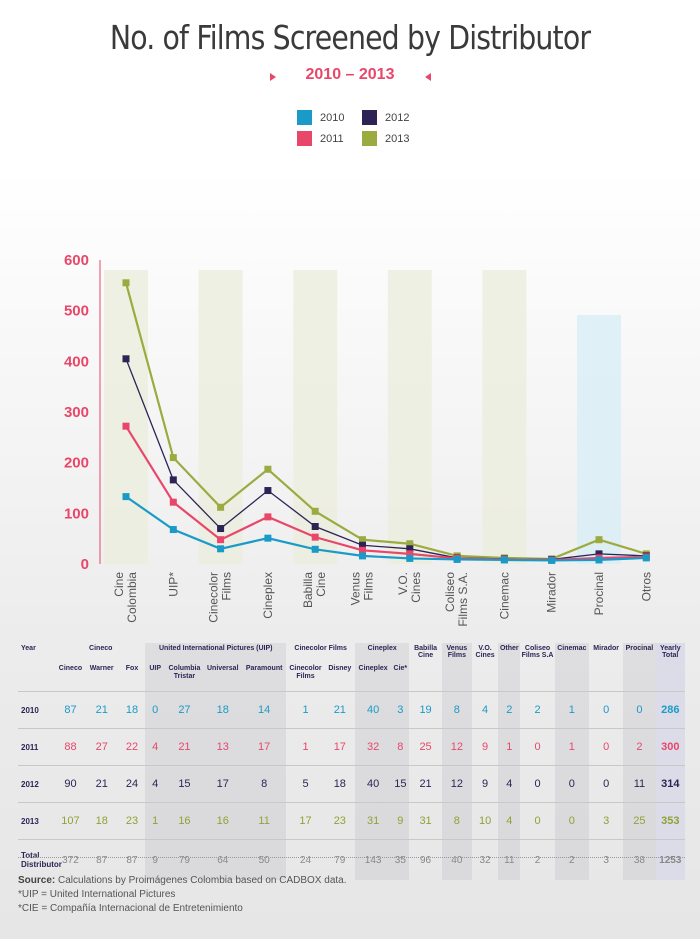  Describe the element at coordinates (485, 652) in the screenshot. I see `th-group-vo: V.O. Cines` at that location.